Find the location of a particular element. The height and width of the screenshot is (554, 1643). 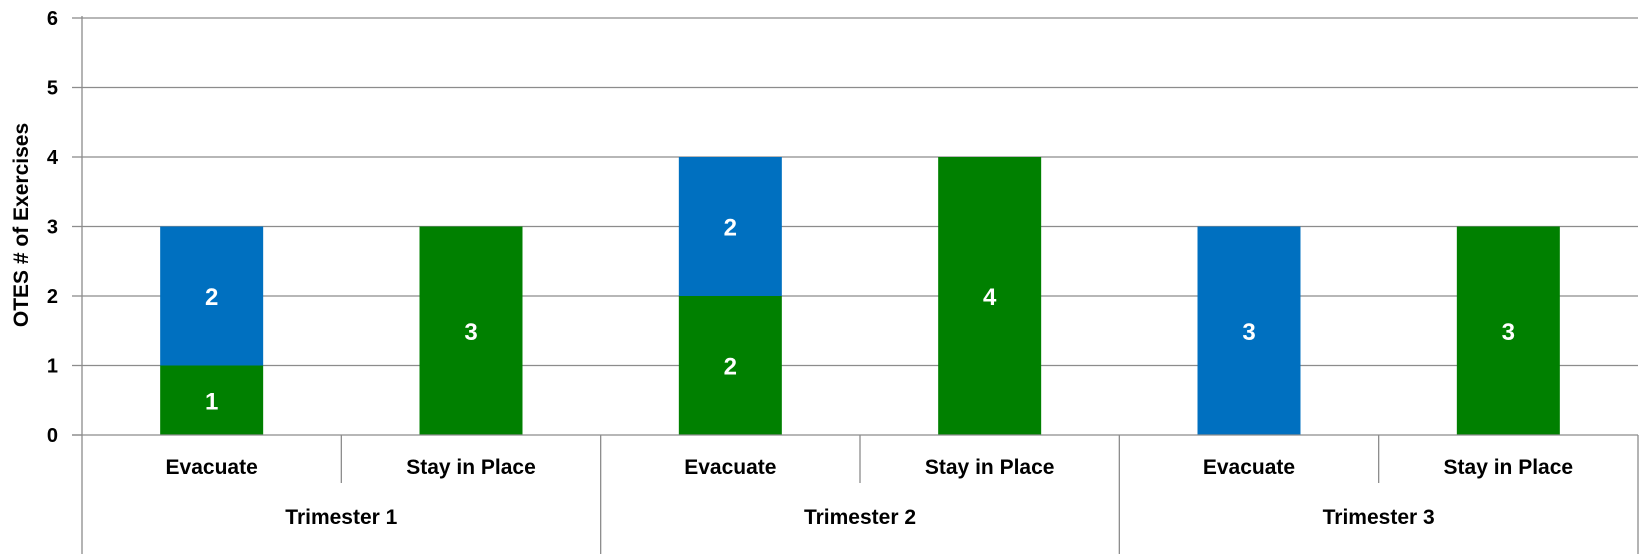

y-axis-label: OTES # of Exercises is located at coordinates (21, 225).